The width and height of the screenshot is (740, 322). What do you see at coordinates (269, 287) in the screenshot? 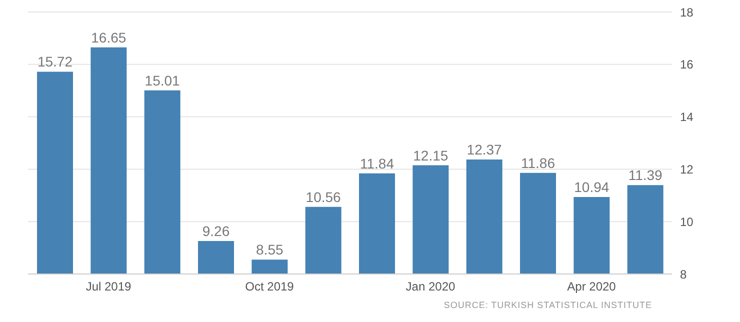
I see `x-tick-label: Oct 2019` at bounding box center [269, 287].